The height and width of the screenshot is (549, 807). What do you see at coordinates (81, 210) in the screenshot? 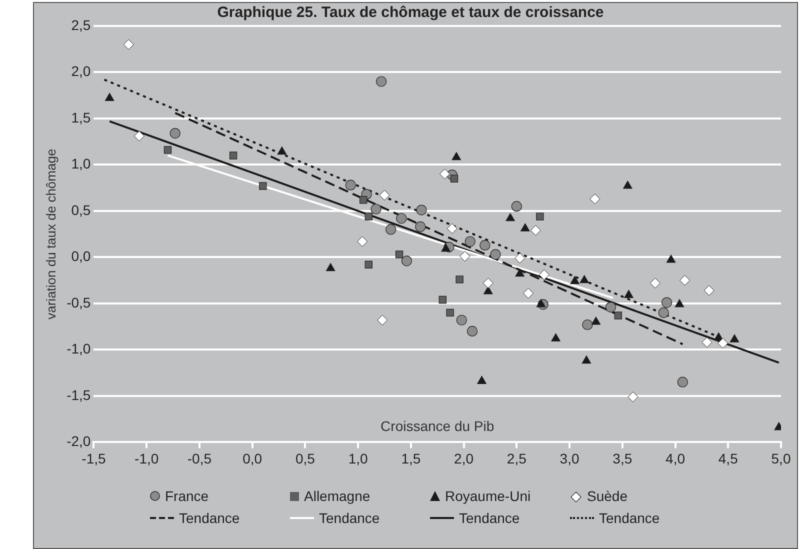
I see `y-tick-label: 0,5` at bounding box center [81, 210].